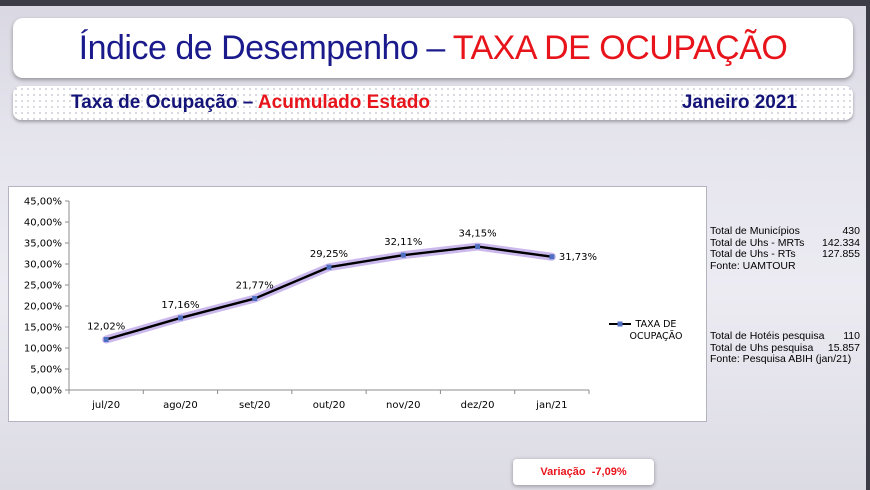  I want to click on variation-text: Variação -7,09%, so click(583, 472).